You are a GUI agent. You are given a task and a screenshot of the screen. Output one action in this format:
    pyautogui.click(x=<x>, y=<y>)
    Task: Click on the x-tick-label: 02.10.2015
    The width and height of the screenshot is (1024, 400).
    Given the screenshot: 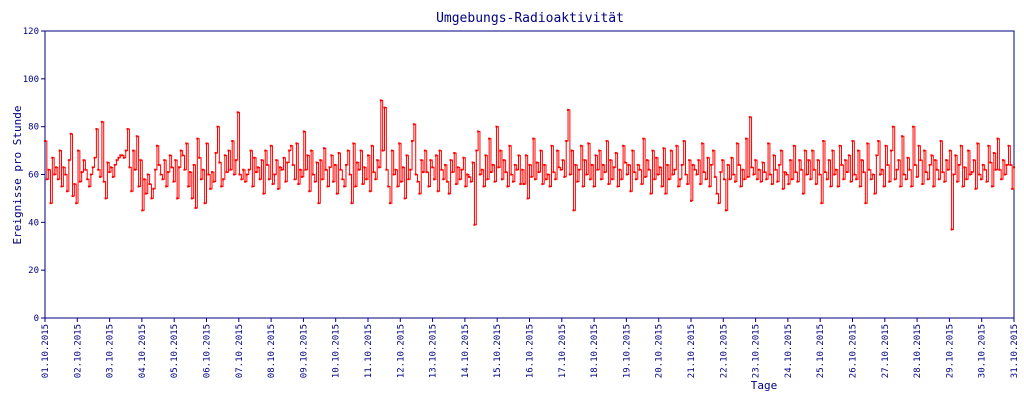 What is the action you would take?
    pyautogui.click(x=78, y=351)
    